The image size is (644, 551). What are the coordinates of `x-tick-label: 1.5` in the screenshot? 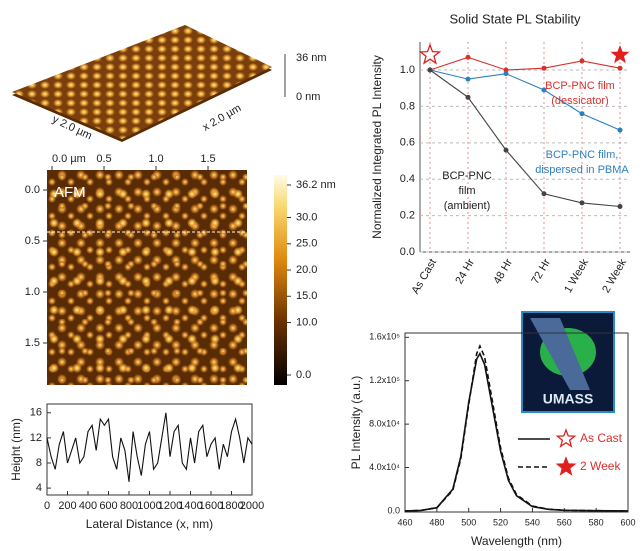 It's located at (207, 159).